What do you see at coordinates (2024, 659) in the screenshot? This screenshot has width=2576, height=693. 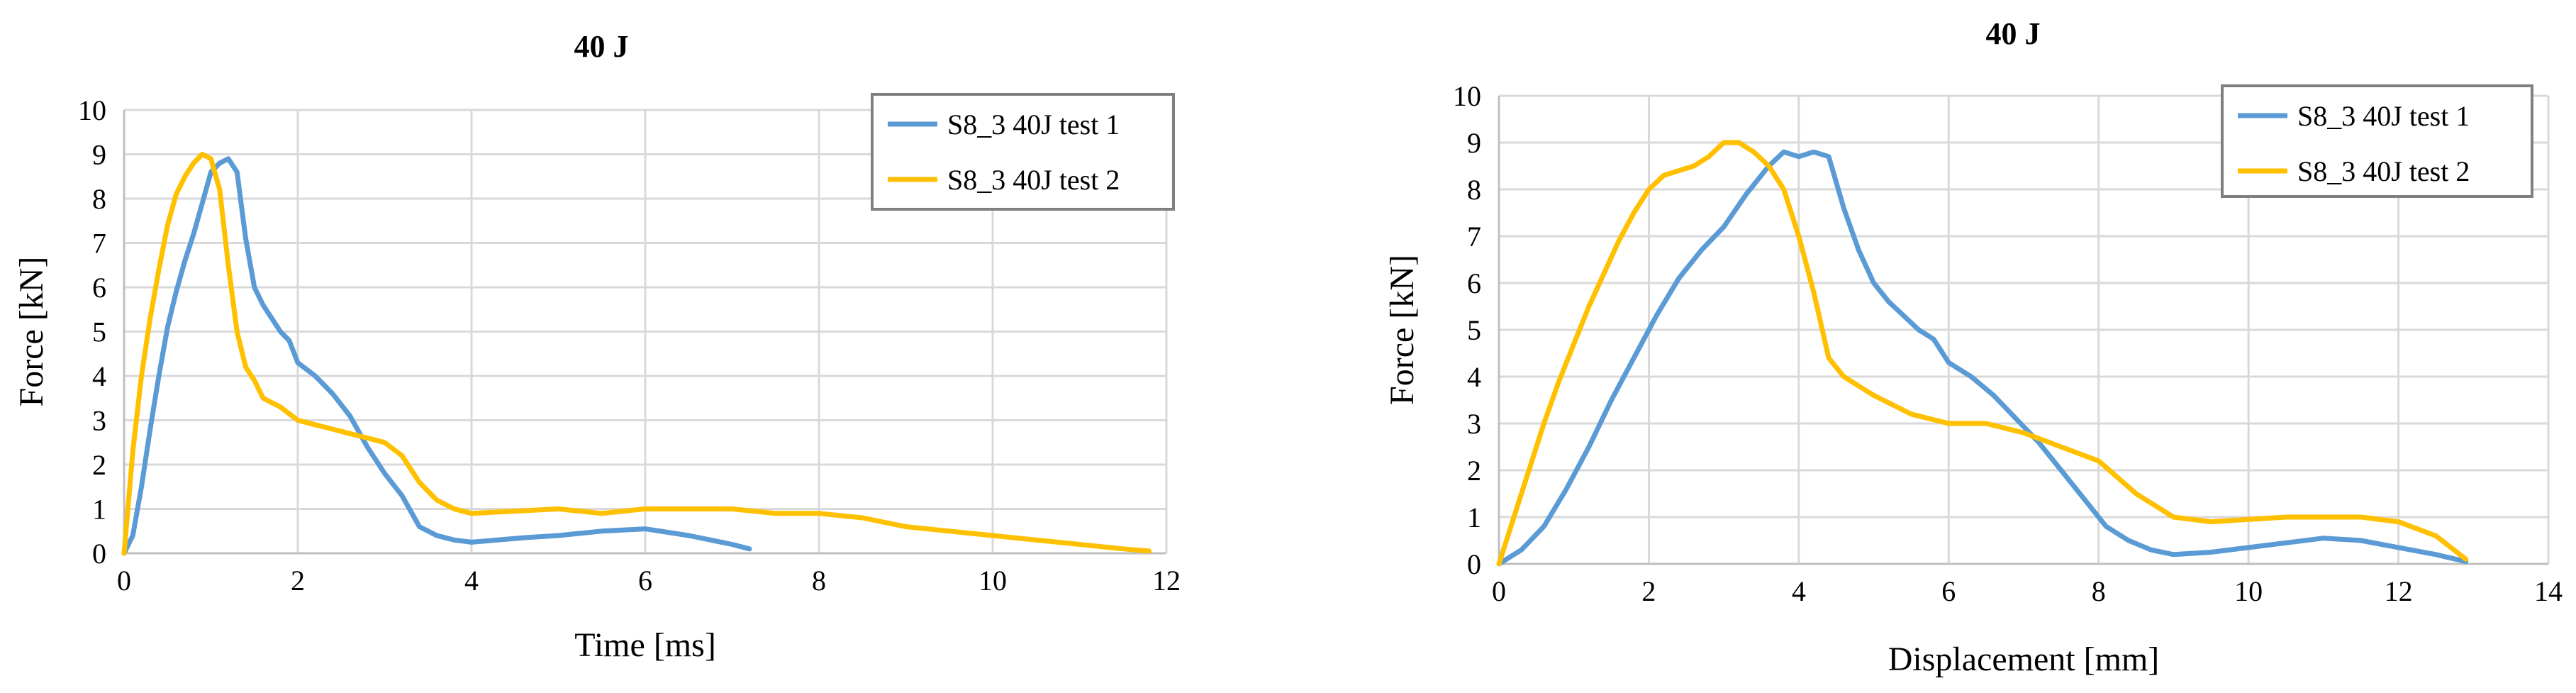 I see `x-axis-label: Displacement [mm]` at bounding box center [2024, 659].